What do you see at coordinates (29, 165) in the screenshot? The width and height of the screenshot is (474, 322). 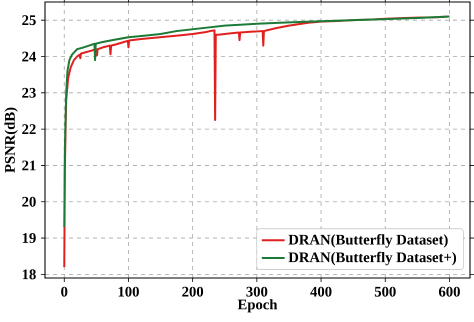 I see `y-tick-label: 21` at bounding box center [29, 165].